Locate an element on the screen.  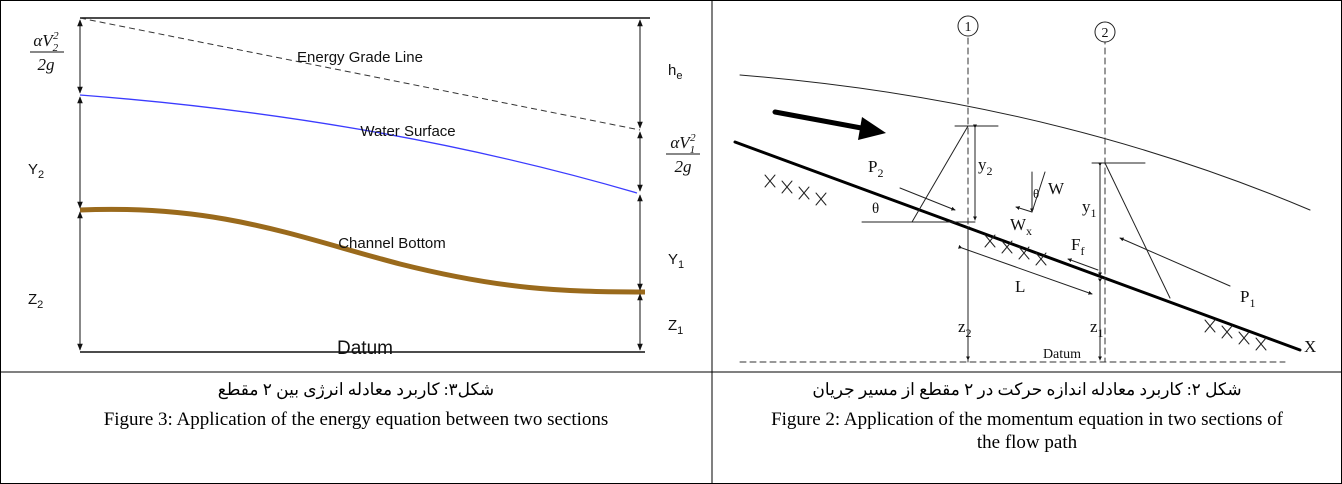
depth-upstream-label: Y2 is located at coordinates (36, 171).